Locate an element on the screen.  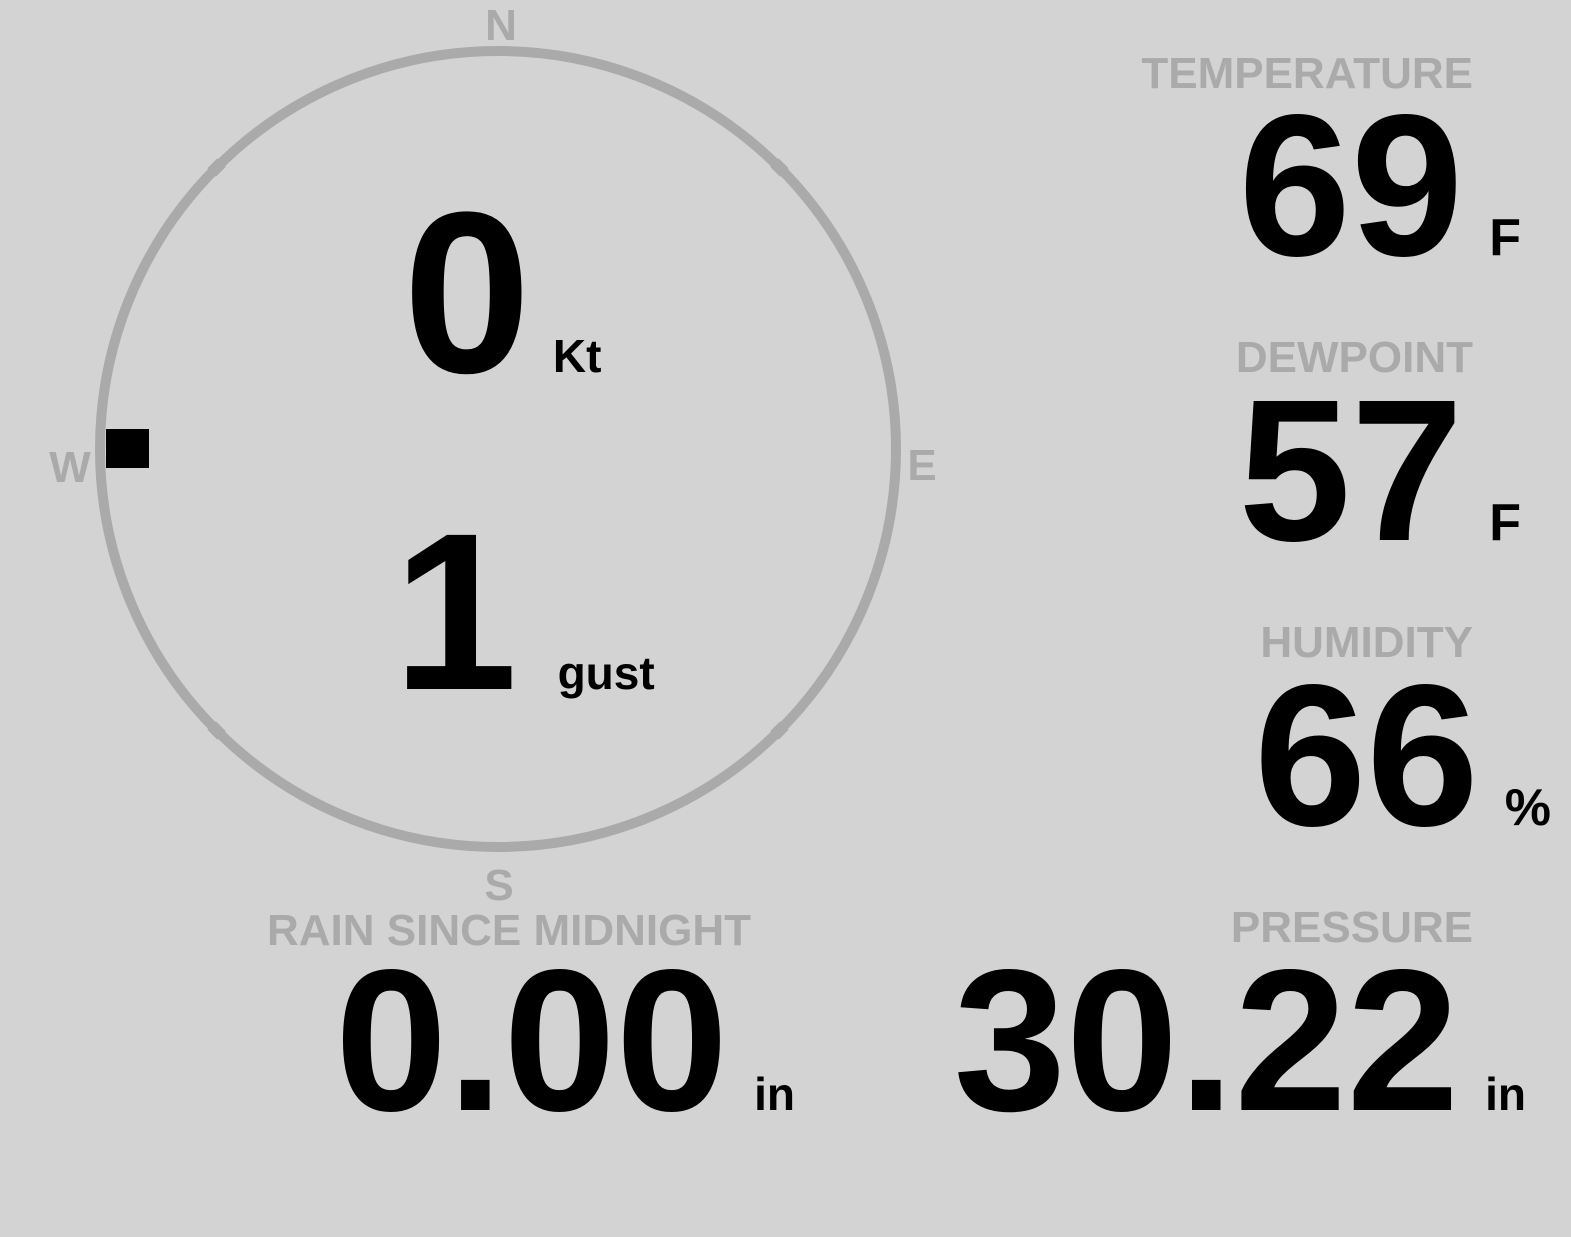
pressure-unit: in is located at coordinates (1505, 1094).